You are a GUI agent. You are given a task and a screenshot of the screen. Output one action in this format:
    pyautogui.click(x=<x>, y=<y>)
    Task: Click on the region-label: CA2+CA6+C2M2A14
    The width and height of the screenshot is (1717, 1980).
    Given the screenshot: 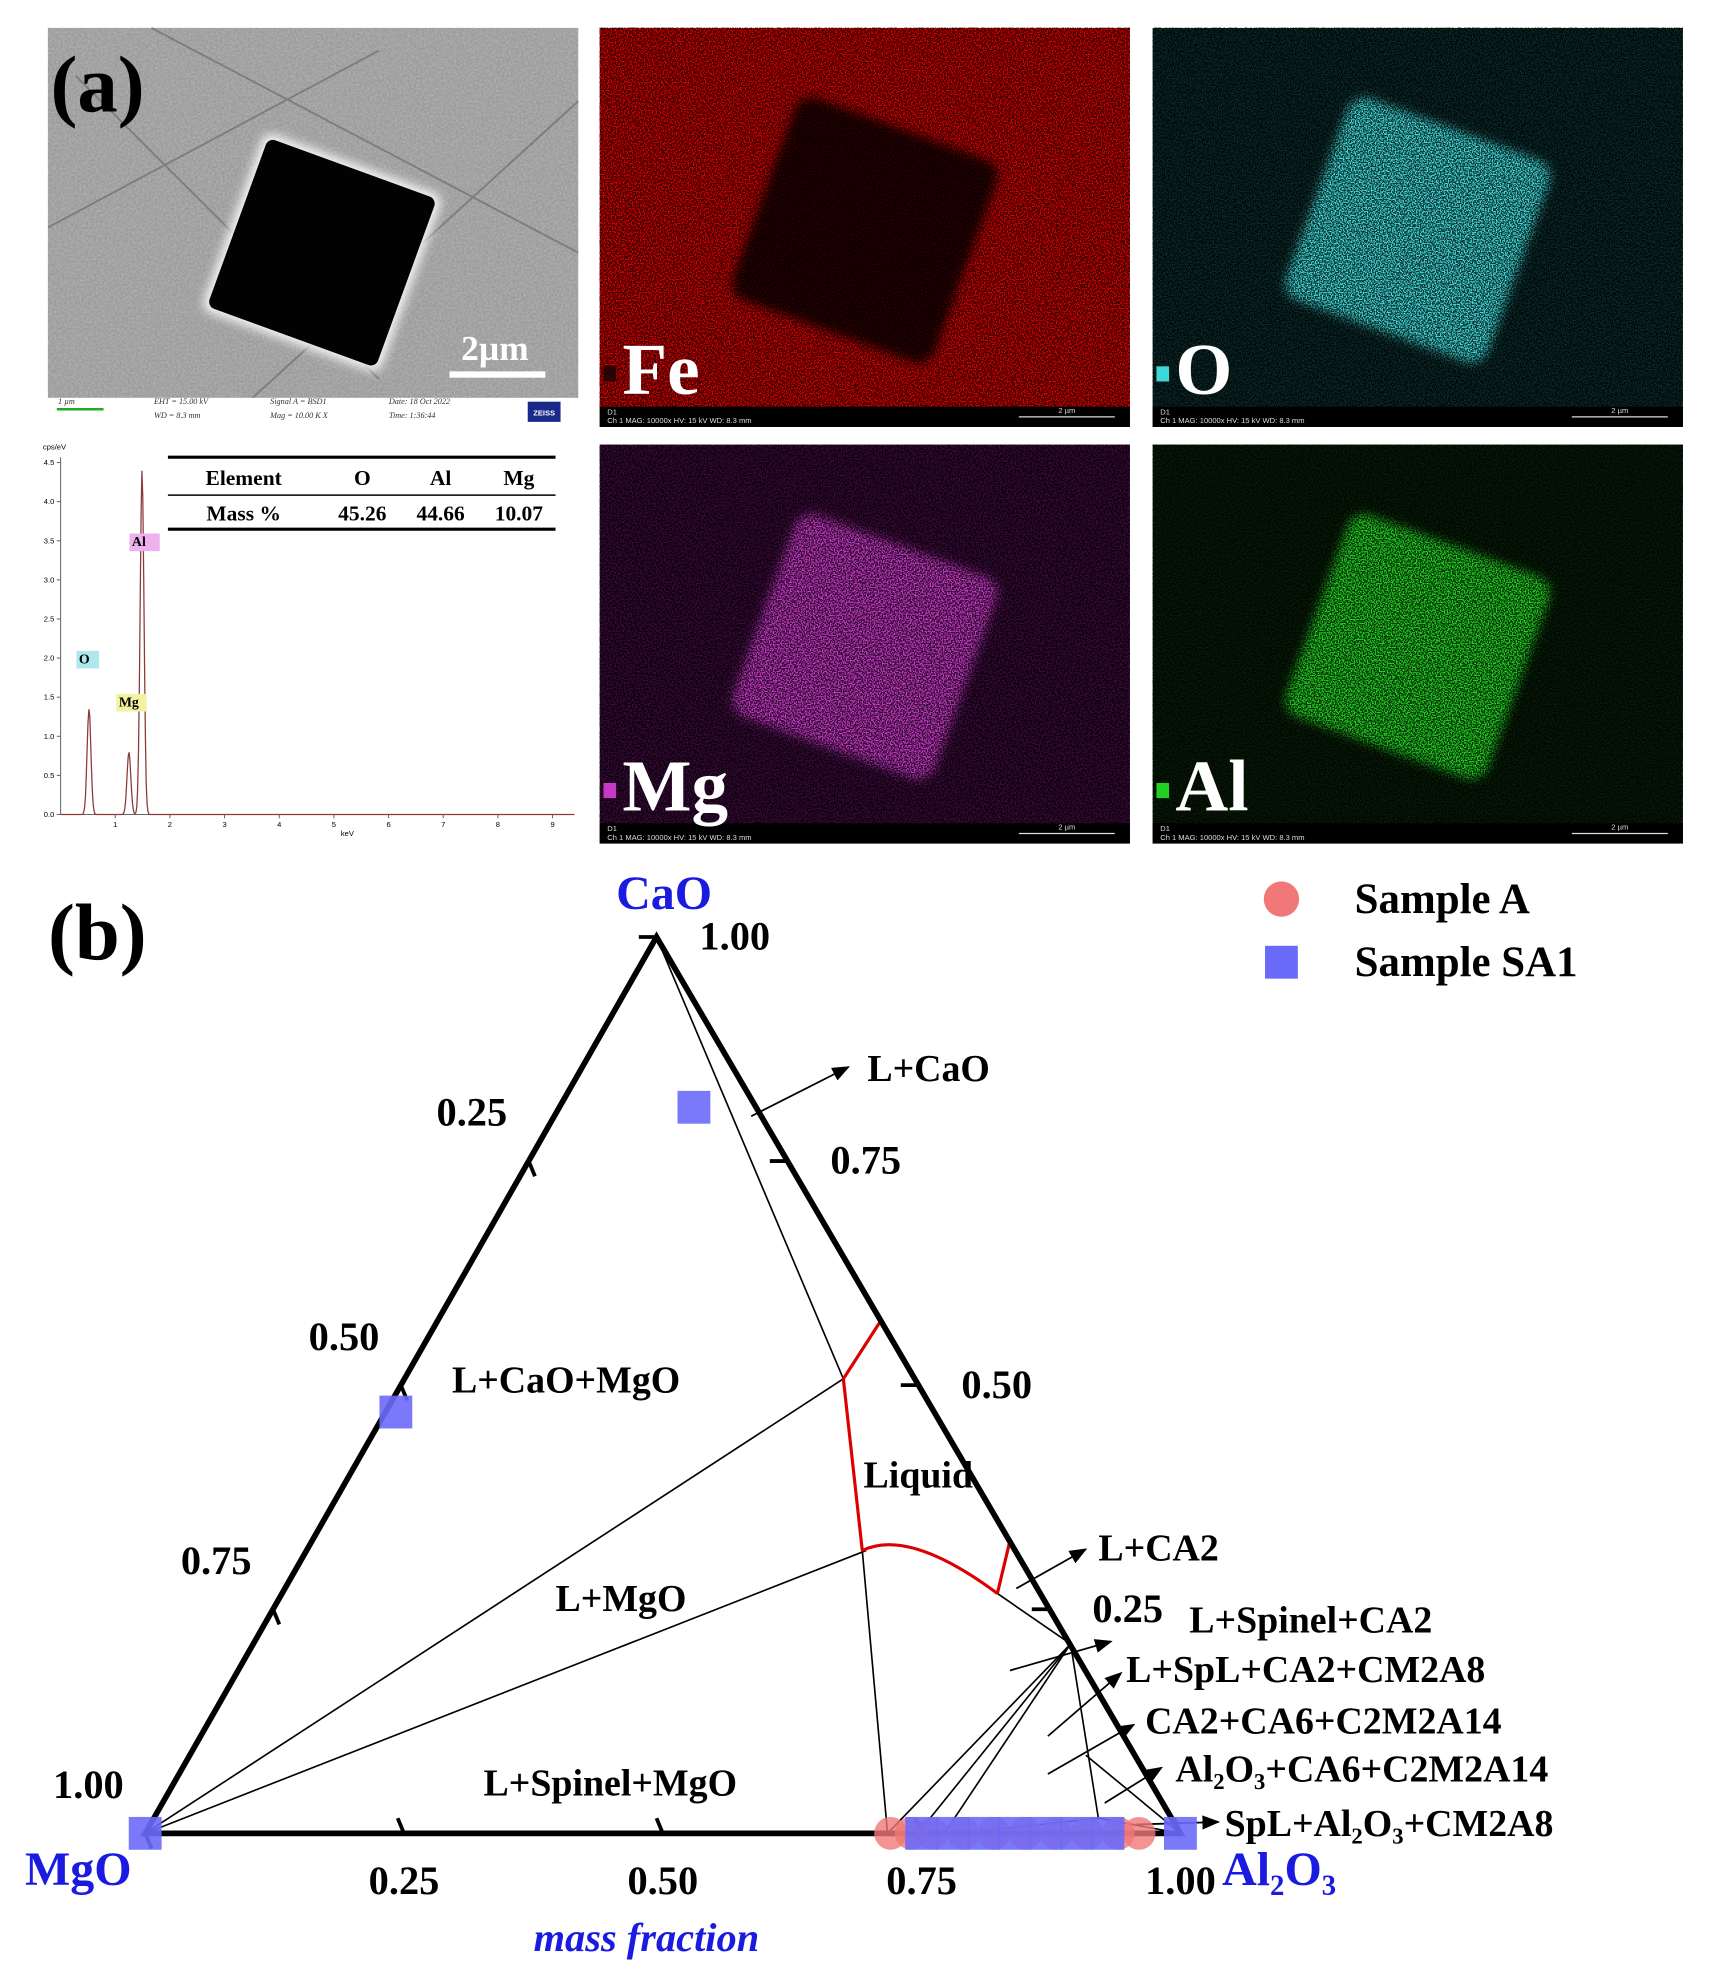 What is the action you would take?
    pyautogui.click(x=1323, y=1722)
    